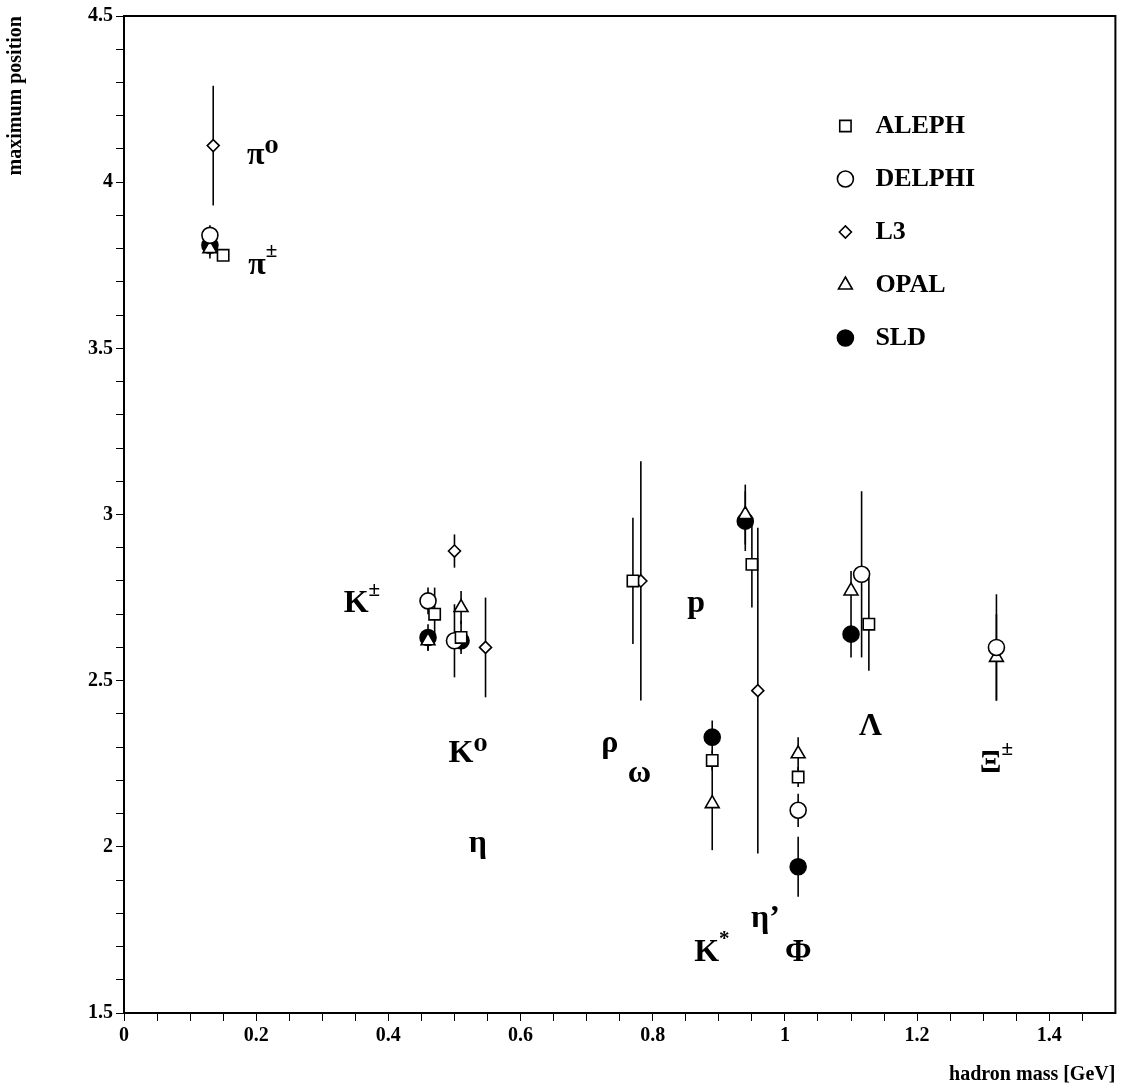 This screenshot has height=1091, width=1125. Describe the element at coordinates (100, 14) in the screenshot. I see `y-tick-label: 4.5` at that location.